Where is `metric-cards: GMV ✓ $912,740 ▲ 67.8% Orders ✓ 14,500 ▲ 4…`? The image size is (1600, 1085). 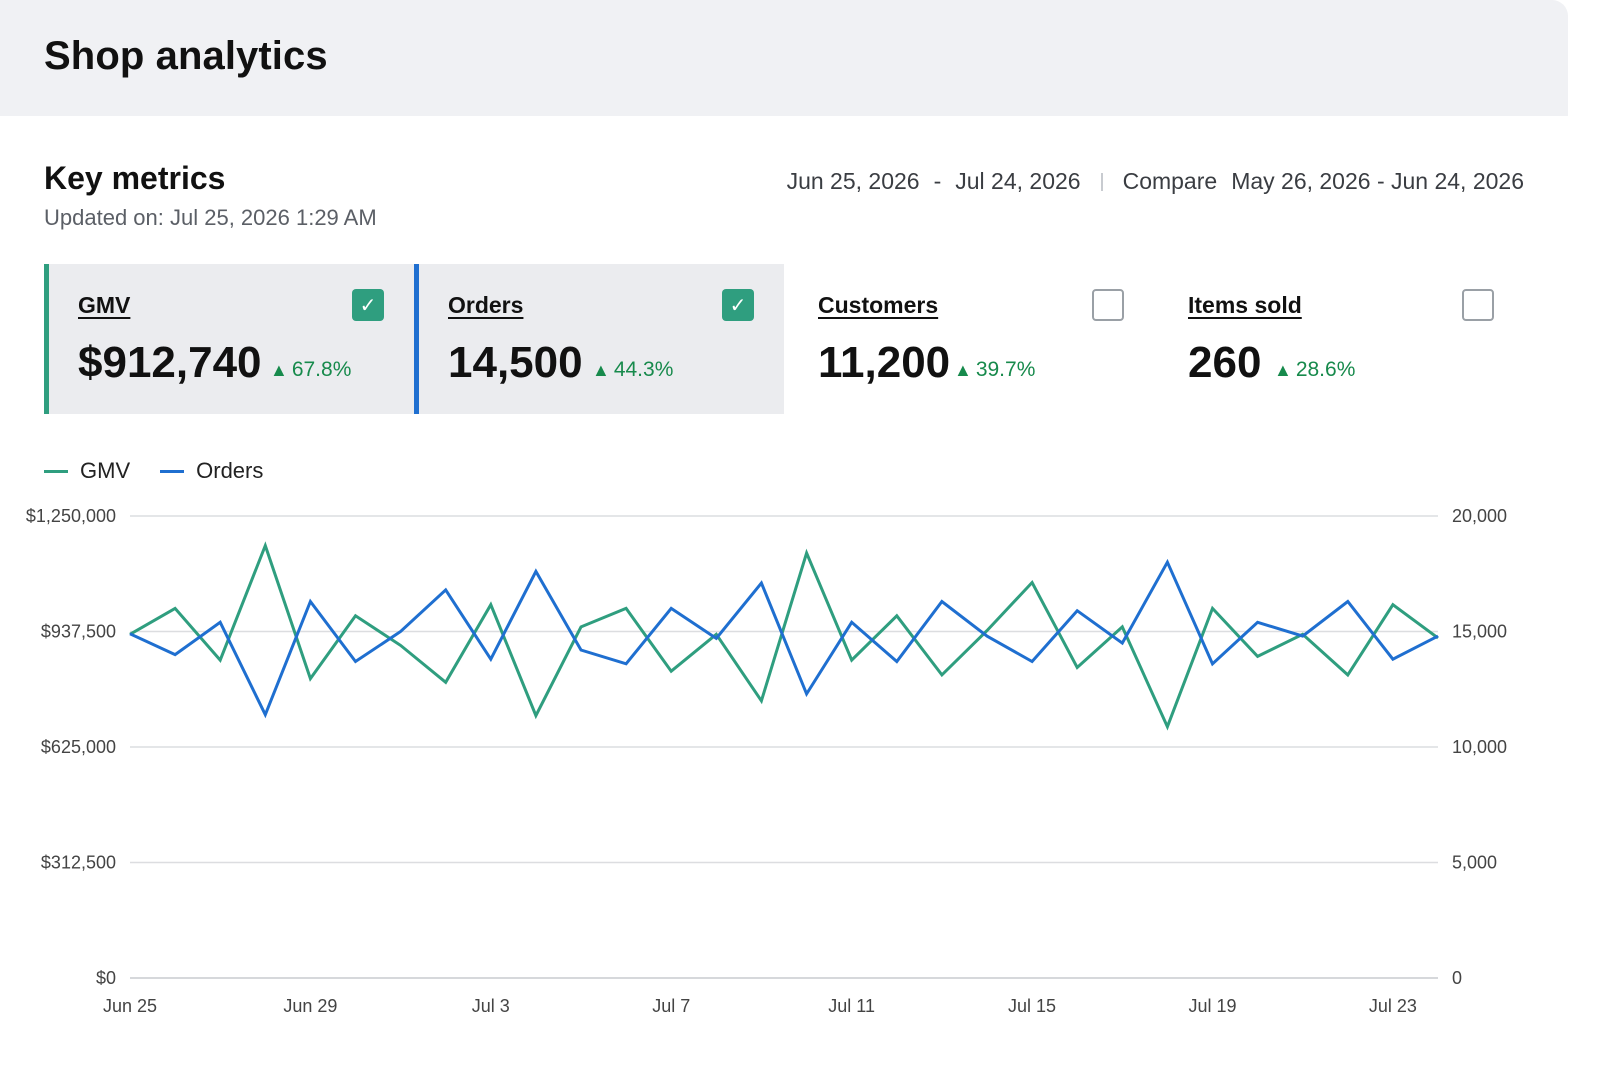 metric-cards: GMV ✓ $912,740 ▲ 67.8% Orders ✓ 14,500 ▲ 4… is located at coordinates (784, 339).